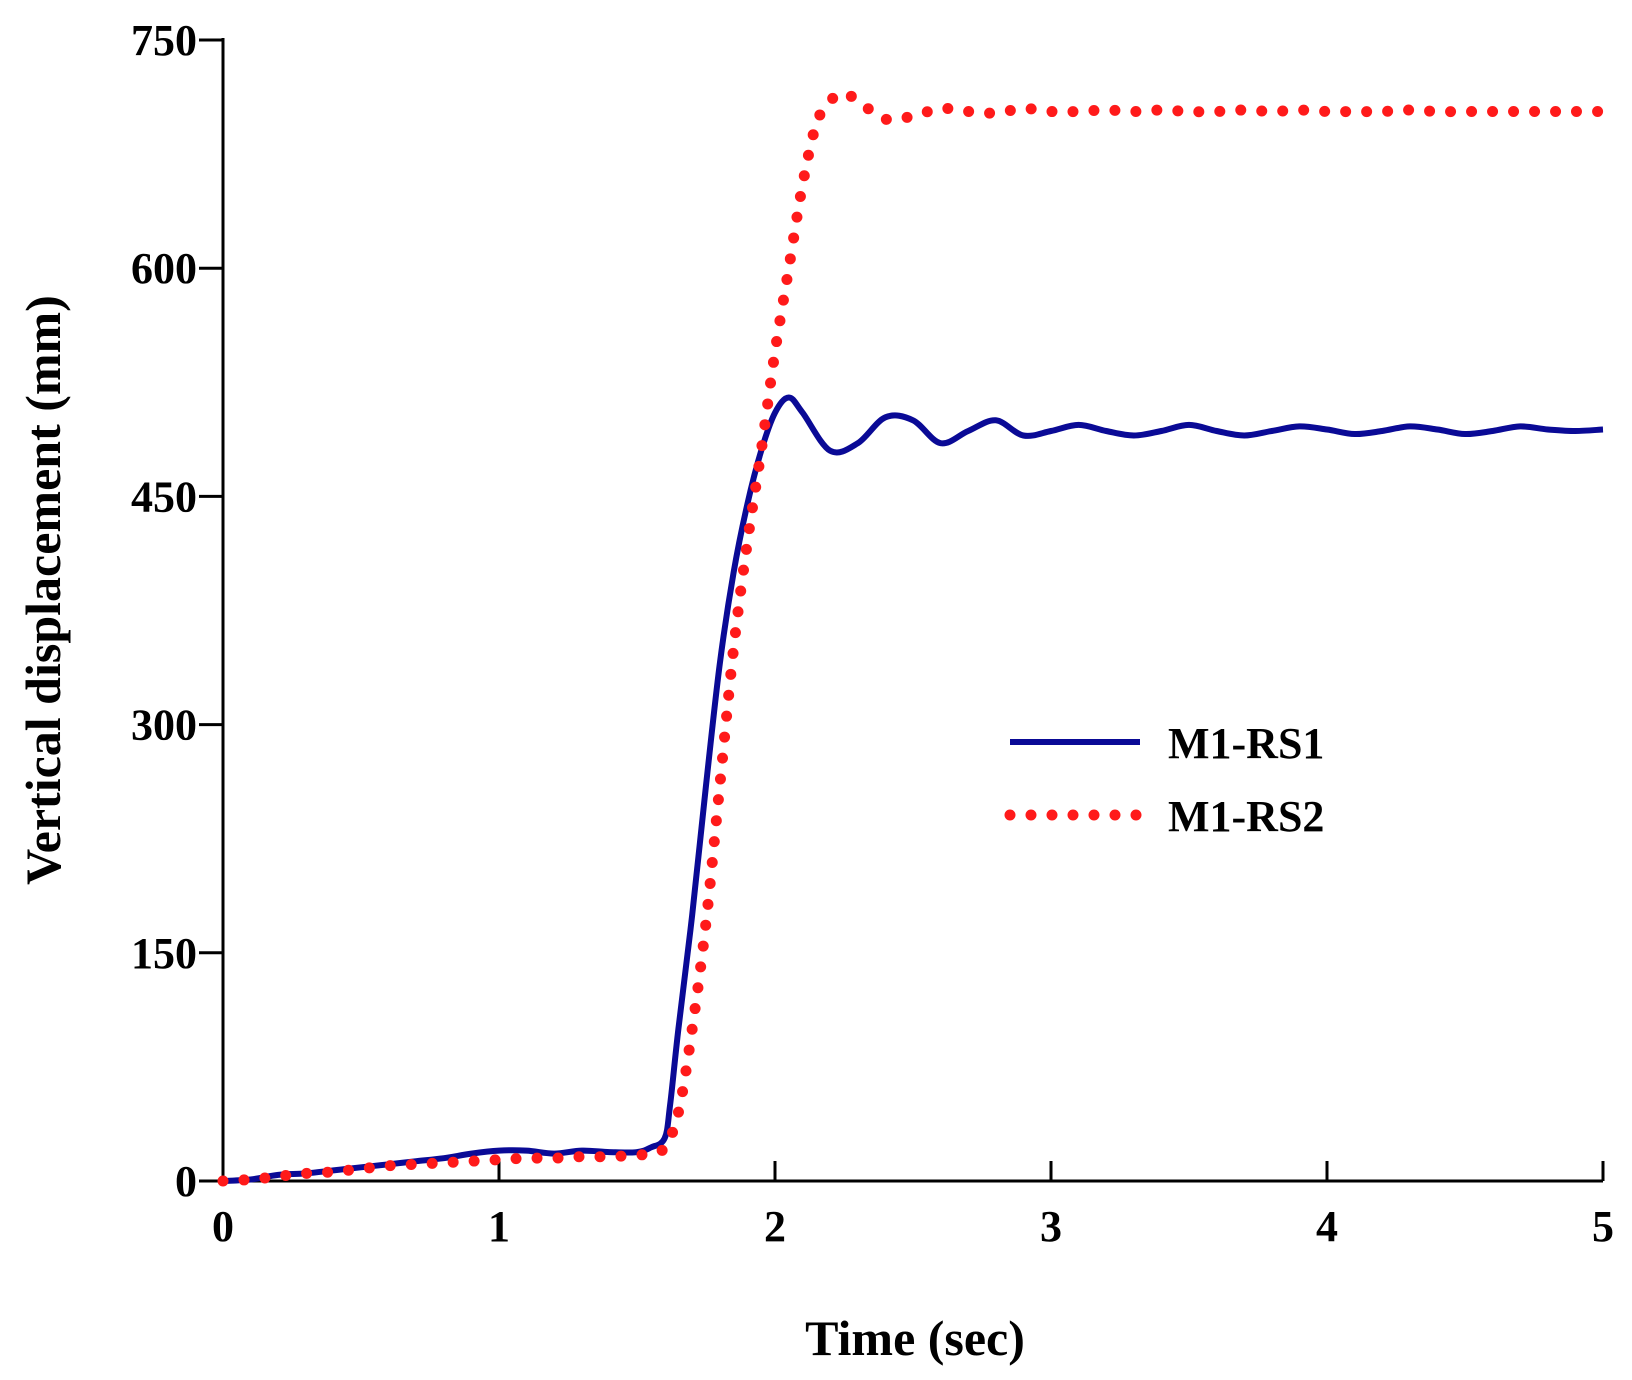 This screenshot has width=1632, height=1380. What do you see at coordinates (1246, 743) in the screenshot?
I see `legend-label-m1-rs1: M1-RS1` at bounding box center [1246, 743].